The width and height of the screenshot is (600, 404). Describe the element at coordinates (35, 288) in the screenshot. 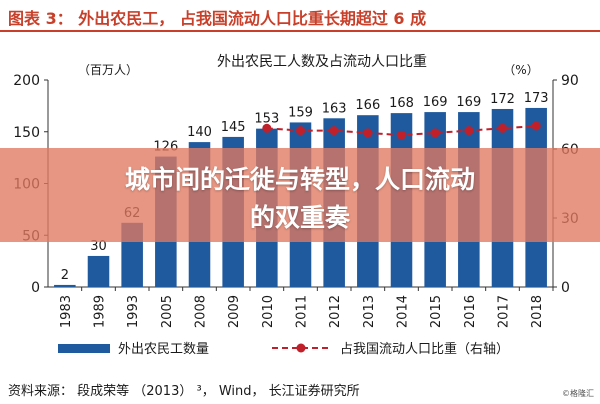

I see `left-tick-label: 0` at that location.